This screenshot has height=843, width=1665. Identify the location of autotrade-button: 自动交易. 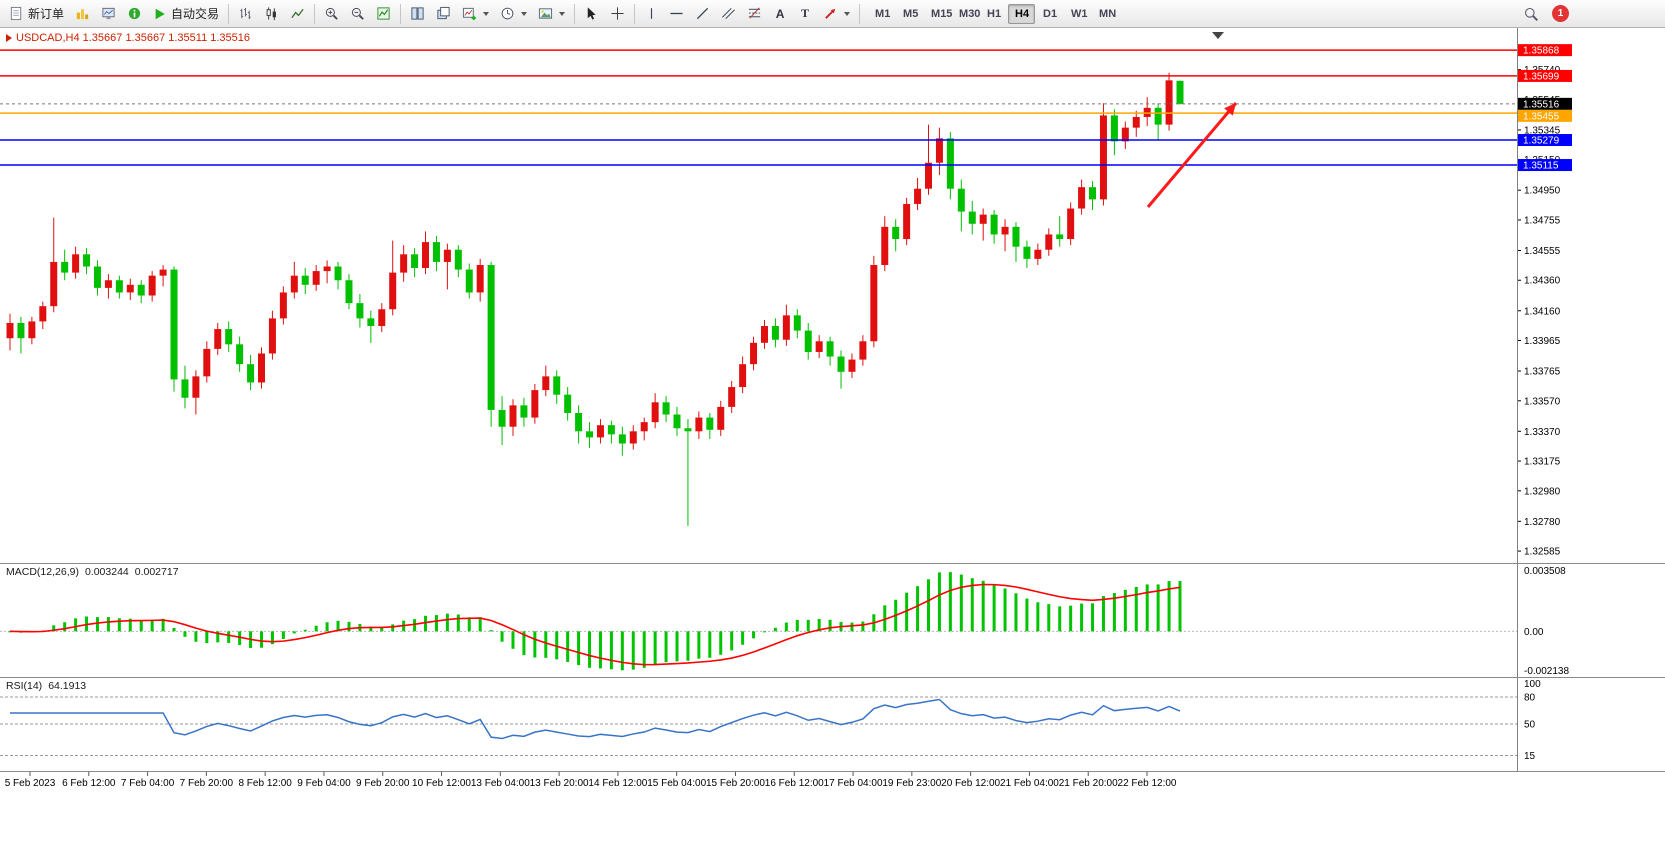
(186, 14).